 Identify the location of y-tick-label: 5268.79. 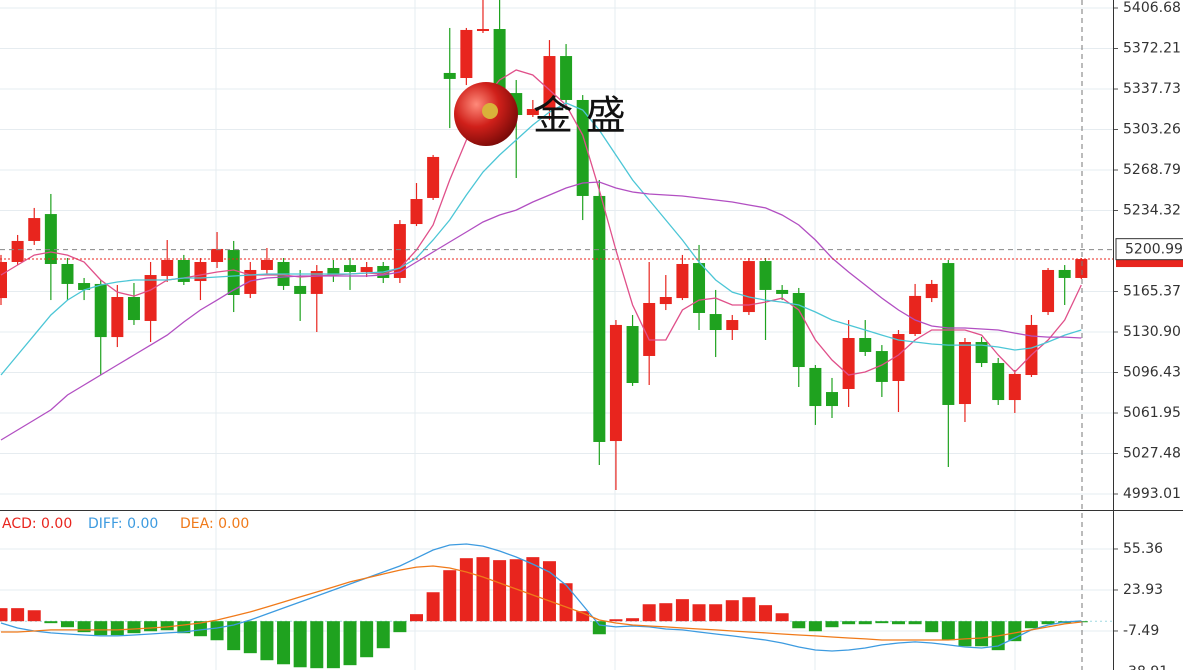
(1152, 170).